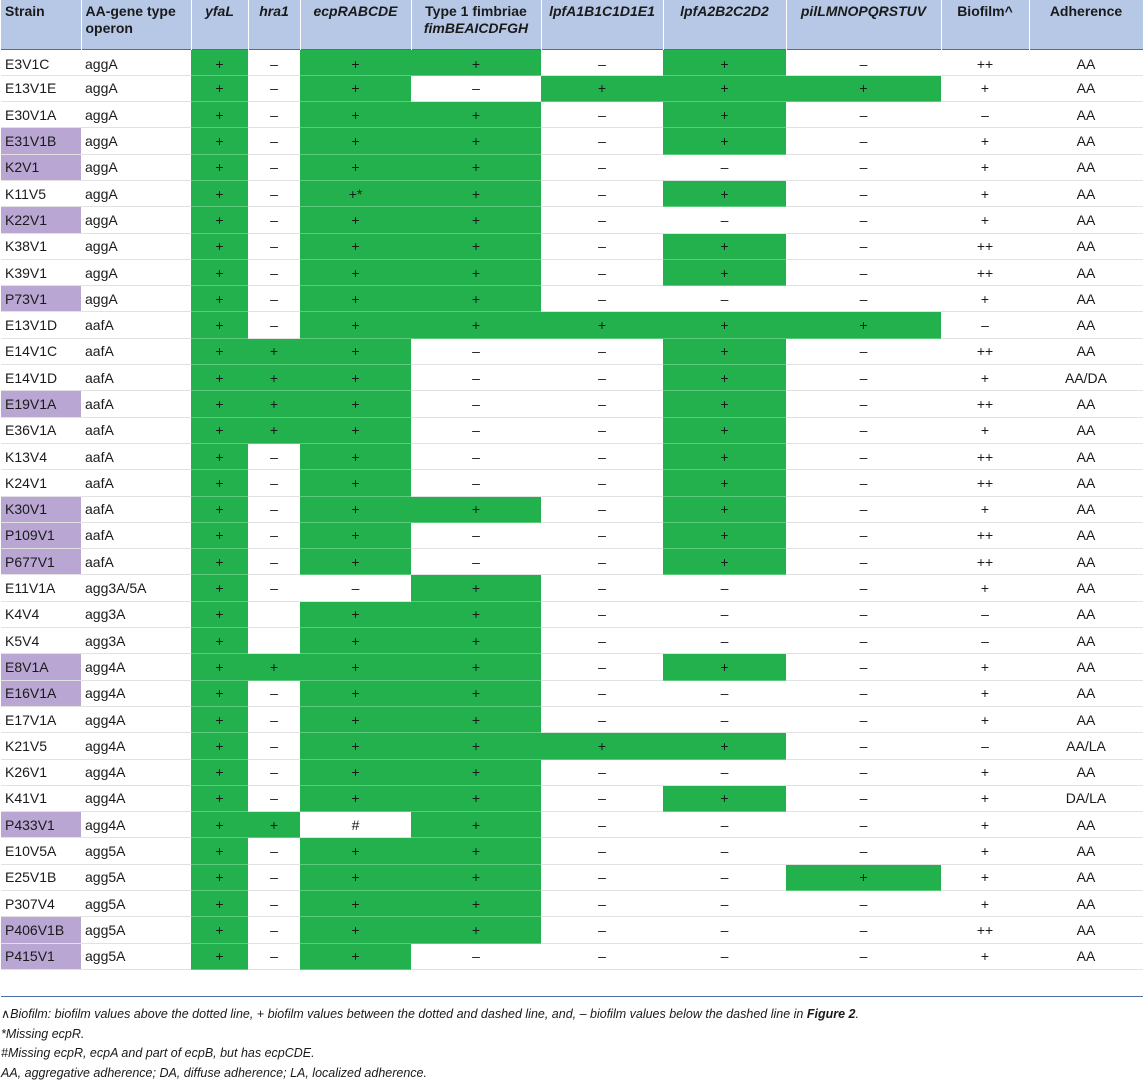 The image size is (1144, 1084). Describe the element at coordinates (572, 430) in the screenshot. I see `table-row: E36V1A aafA + + + – – + – + AA` at that location.